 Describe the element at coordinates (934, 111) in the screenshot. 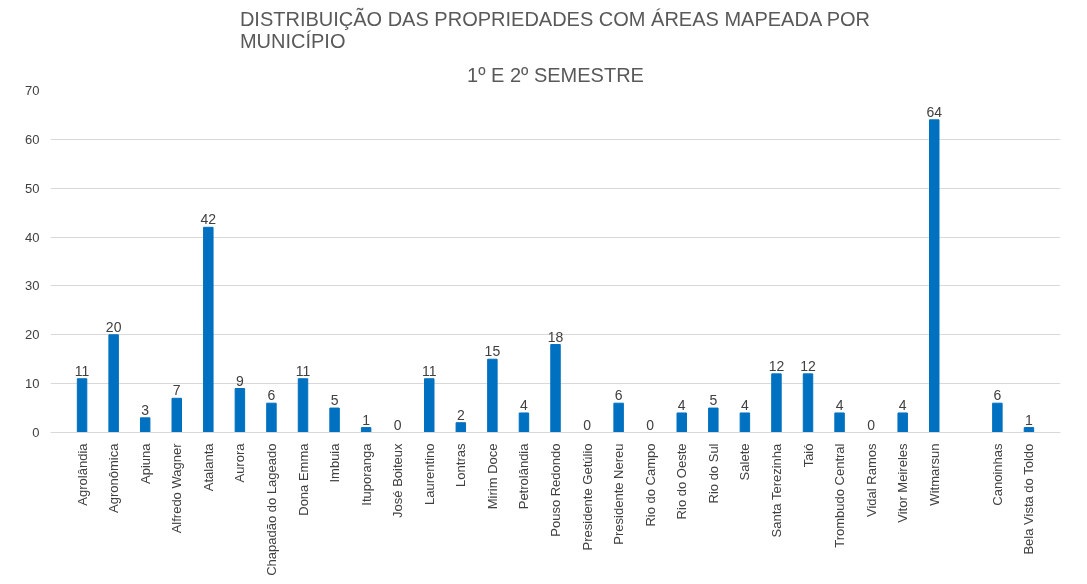

I see `data-label: 64` at that location.